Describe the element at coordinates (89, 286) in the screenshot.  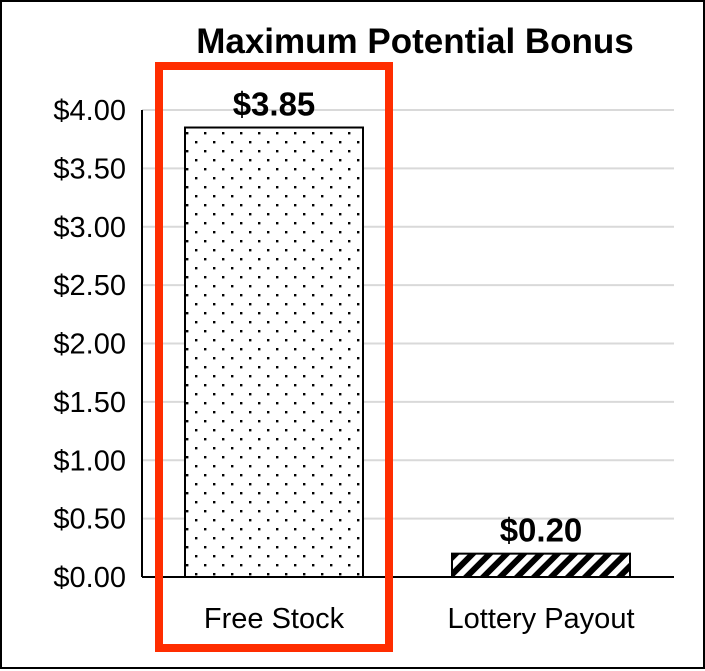
I see `y-tick-label: $2.50` at that location.